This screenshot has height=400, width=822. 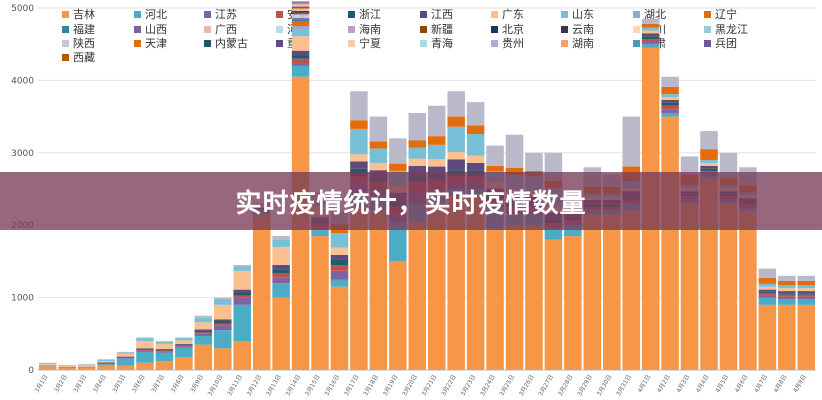 What do you see at coordinates (488, 386) in the screenshot?
I see `x-tick-label: 3月24日` at bounding box center [488, 386].